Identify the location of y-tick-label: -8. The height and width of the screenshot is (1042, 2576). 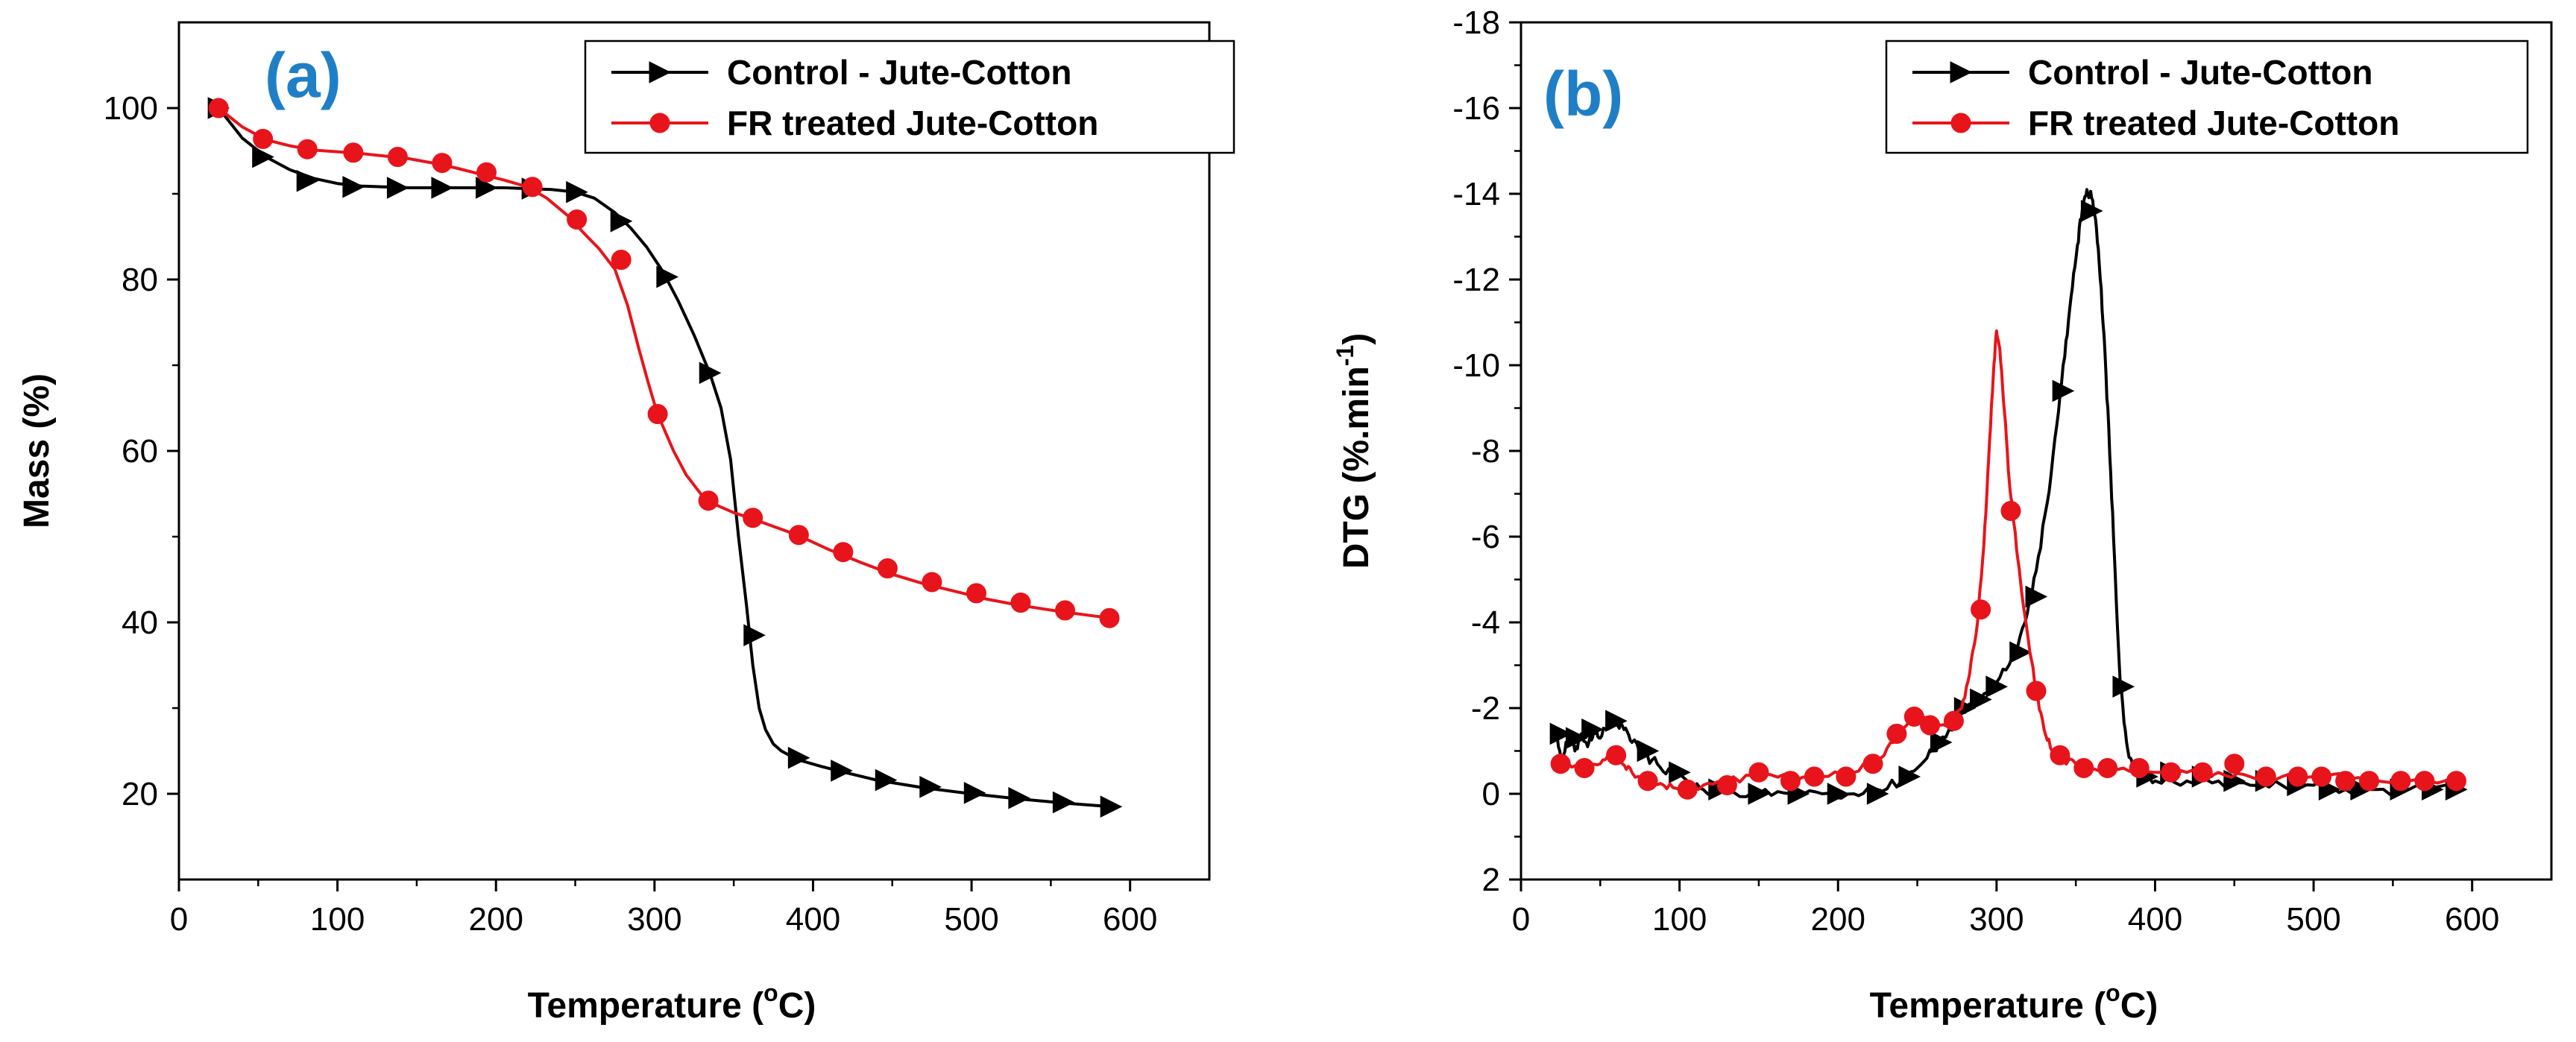
(1485, 452).